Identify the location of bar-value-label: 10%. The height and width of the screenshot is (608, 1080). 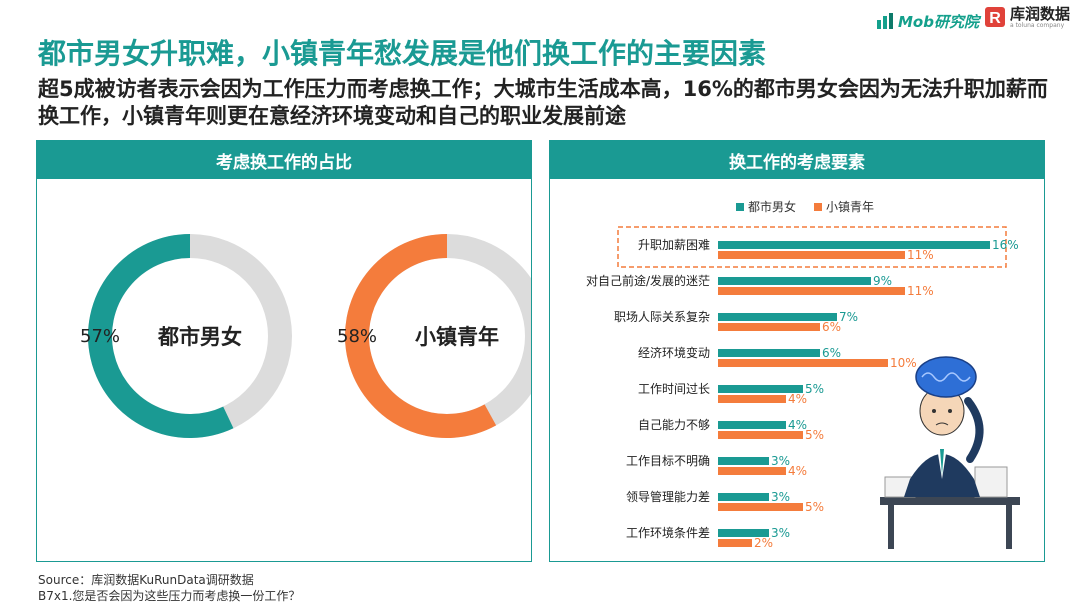
(903, 363).